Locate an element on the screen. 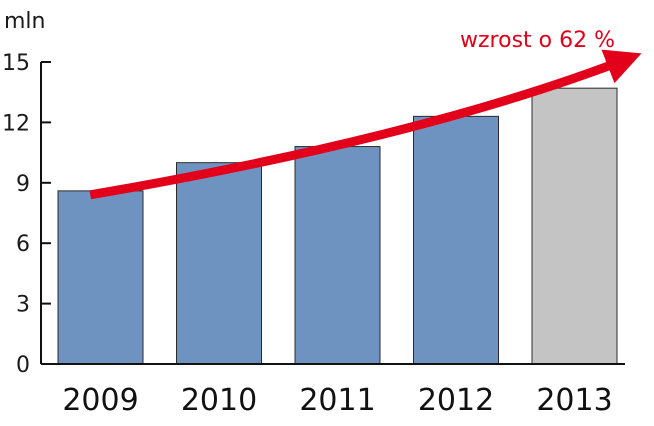 This screenshot has width=654, height=426. x-tick-label: 2009 is located at coordinates (100, 400).